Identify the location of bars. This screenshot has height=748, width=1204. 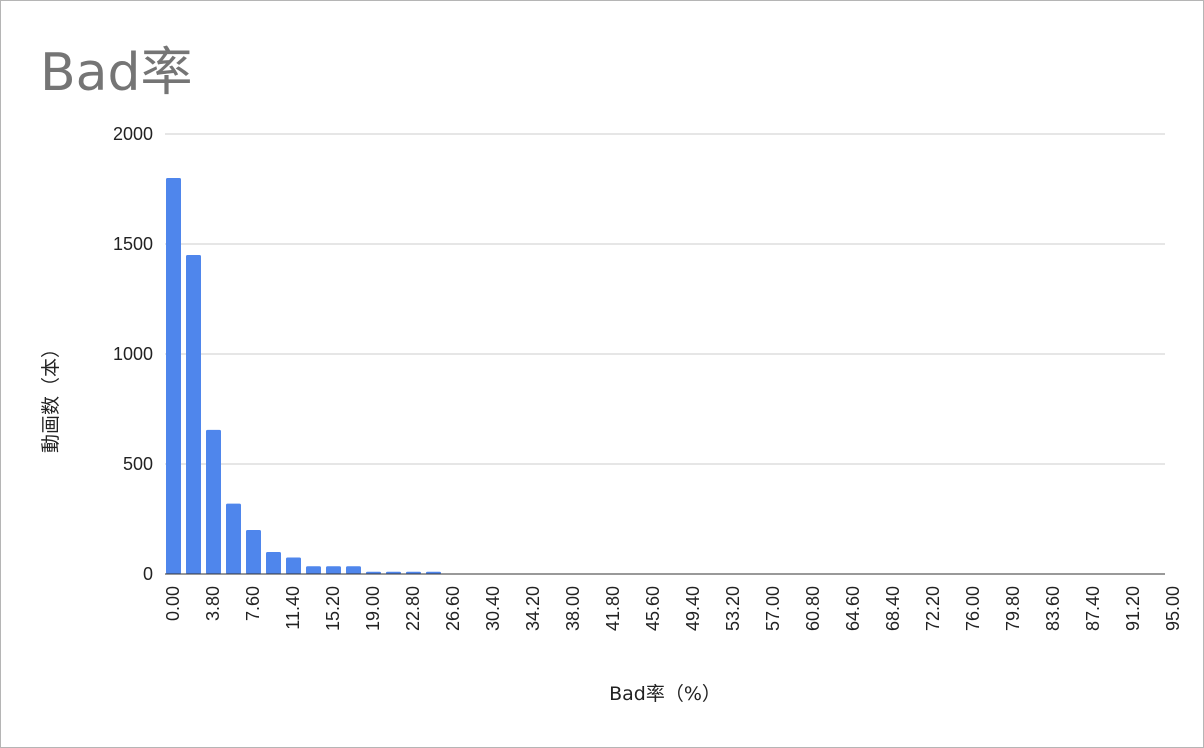
(303, 376).